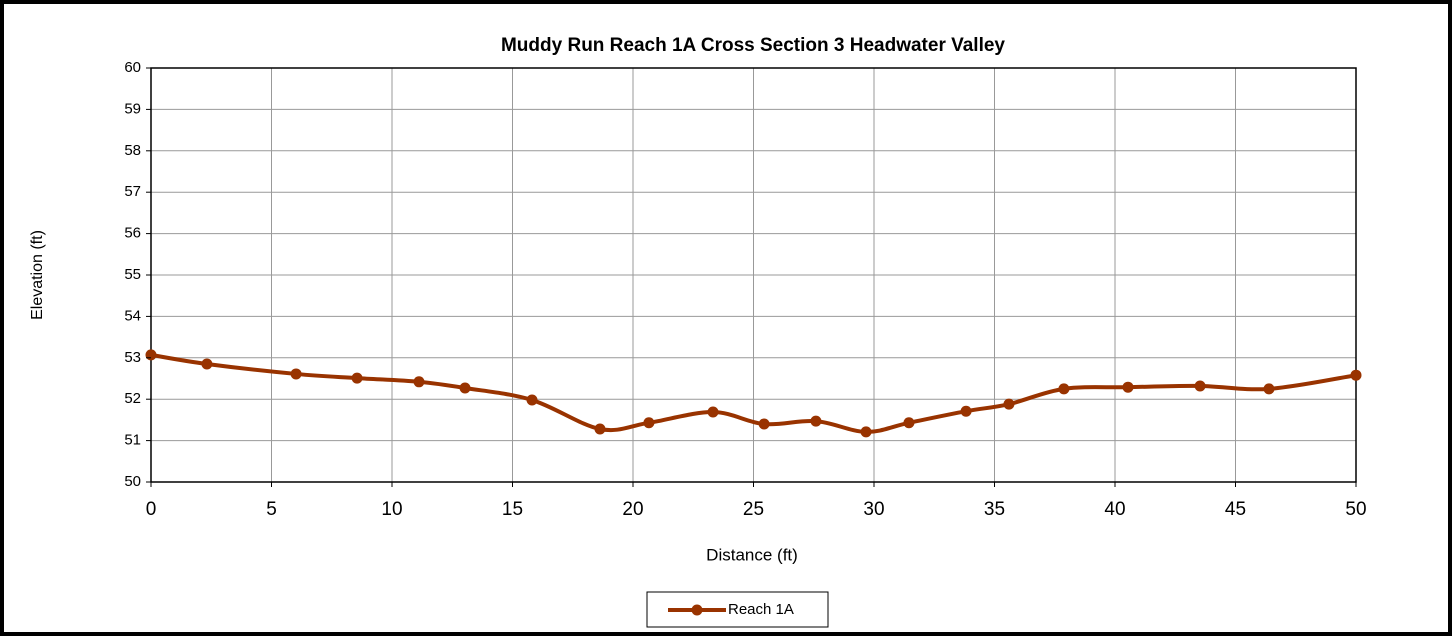  Describe the element at coordinates (132, 233) in the screenshot. I see `y-tick-label: 56` at that location.